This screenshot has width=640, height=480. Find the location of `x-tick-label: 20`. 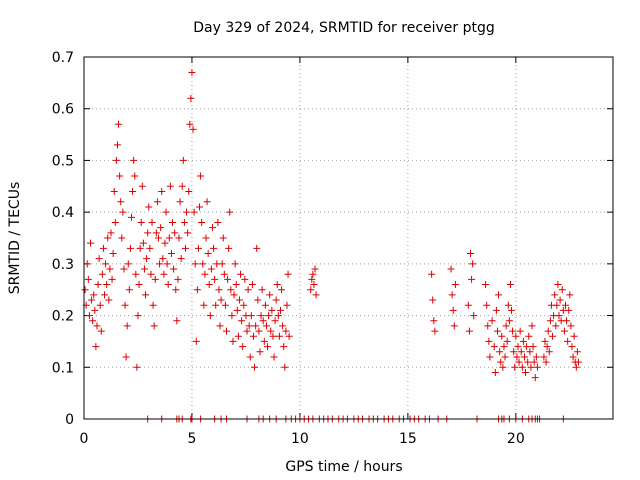

x-tick-label: 20 is located at coordinates (516, 439).